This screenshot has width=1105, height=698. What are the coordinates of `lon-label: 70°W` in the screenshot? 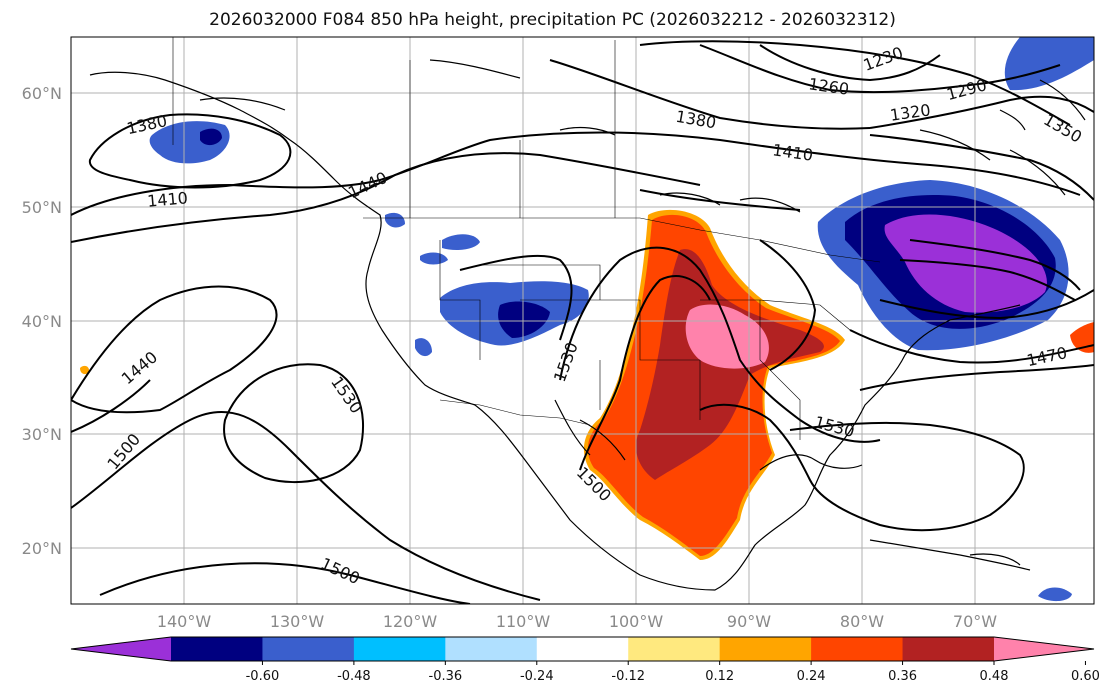 It's located at (975, 621).